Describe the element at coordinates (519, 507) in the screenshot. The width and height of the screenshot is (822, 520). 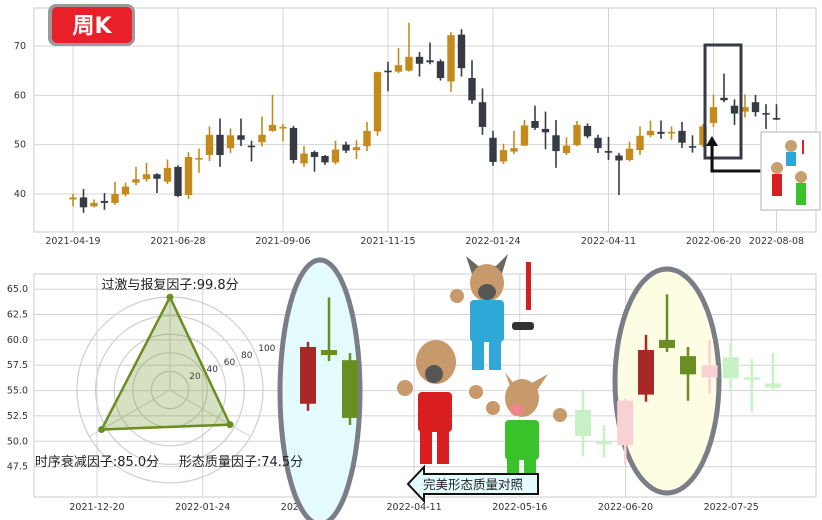
I see `bottom-x-tick-label: 2022-05-16` at that location.